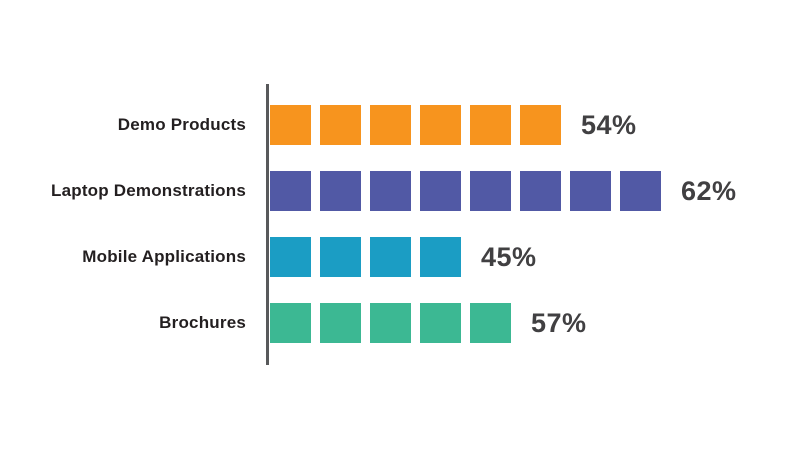  What do you see at coordinates (181, 124) in the screenshot?
I see `category-label: Demo Products` at bounding box center [181, 124].